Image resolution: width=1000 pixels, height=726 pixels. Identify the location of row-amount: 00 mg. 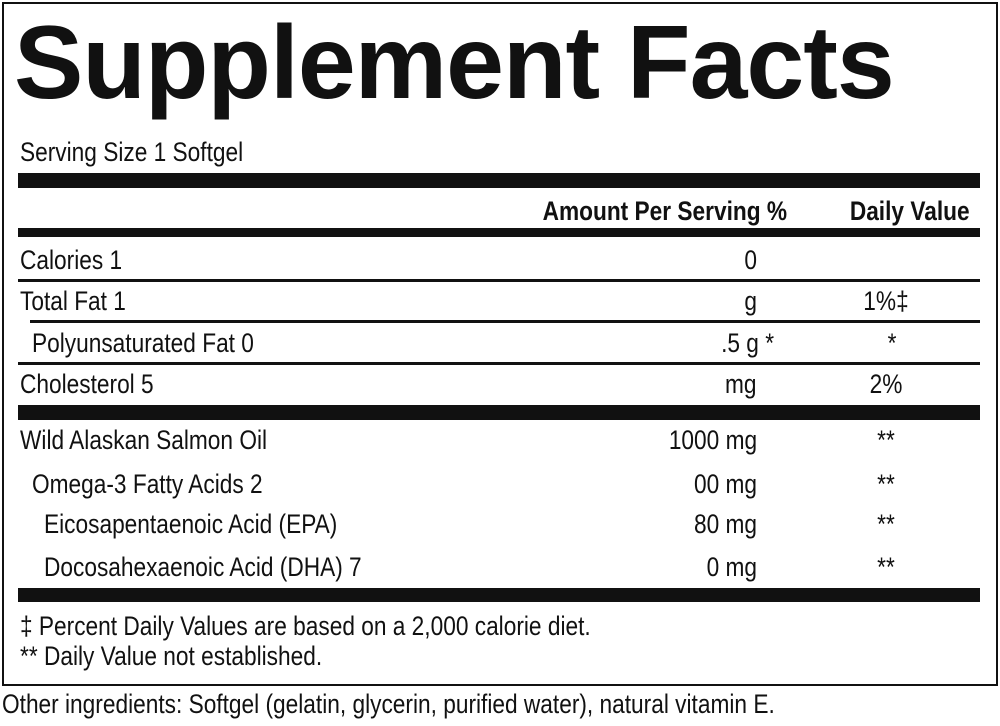
(725, 484).